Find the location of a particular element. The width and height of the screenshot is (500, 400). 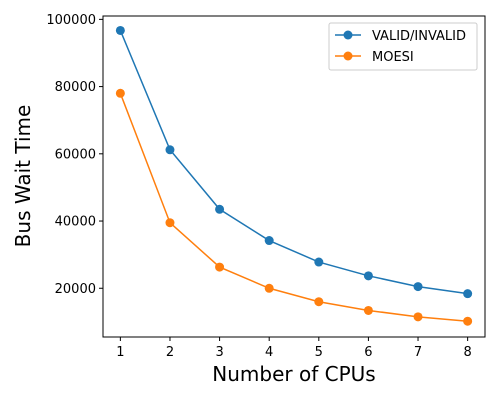

x-tick-label: 8 is located at coordinates (467, 352).